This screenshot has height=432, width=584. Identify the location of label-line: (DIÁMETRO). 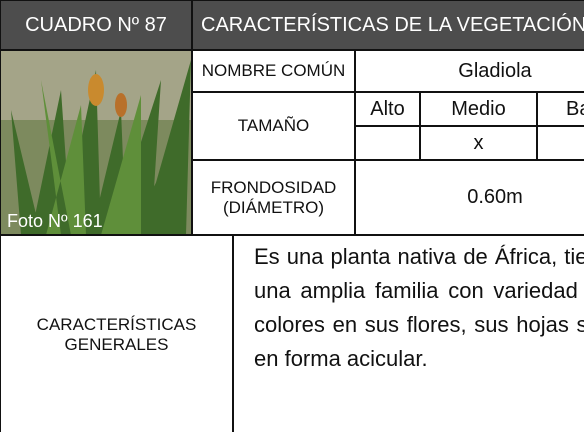
(273, 207).